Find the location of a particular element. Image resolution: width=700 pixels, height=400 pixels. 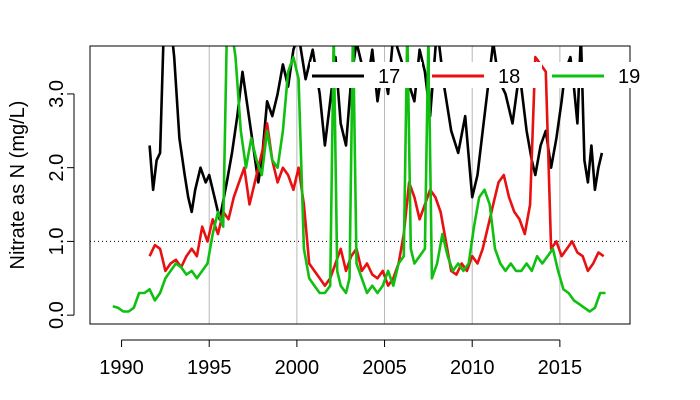

x-tick-label: 1990 is located at coordinates (121, 368).